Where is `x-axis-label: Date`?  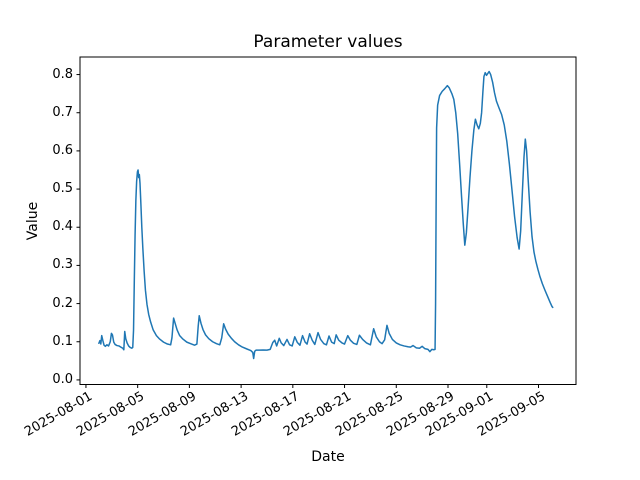
x-axis-label: Date is located at coordinates (328, 457).